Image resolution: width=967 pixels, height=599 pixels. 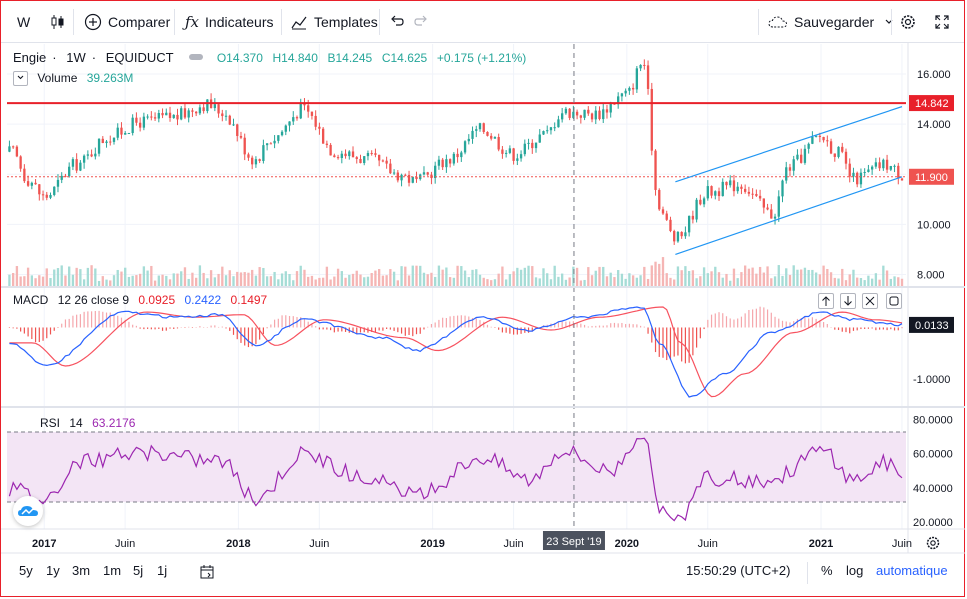 I want to click on pane-maximize-button, so click(x=894, y=301).